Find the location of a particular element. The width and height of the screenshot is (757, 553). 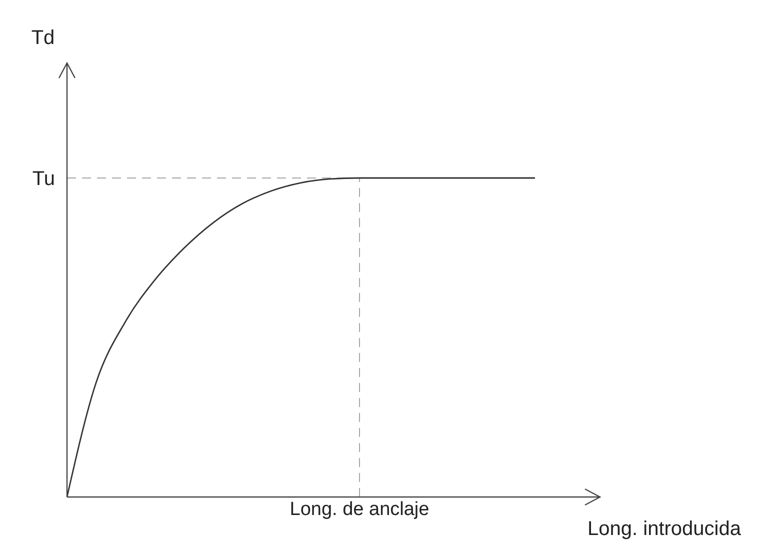

x-axis-title: Long. introducida is located at coordinates (665, 529).